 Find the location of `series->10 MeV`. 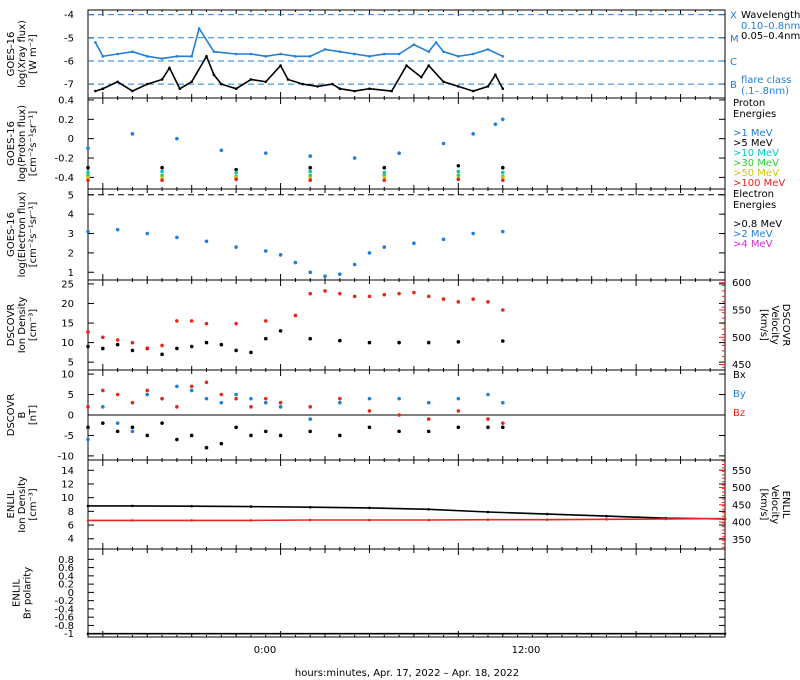

series->10 MeV is located at coordinates (295, 172).